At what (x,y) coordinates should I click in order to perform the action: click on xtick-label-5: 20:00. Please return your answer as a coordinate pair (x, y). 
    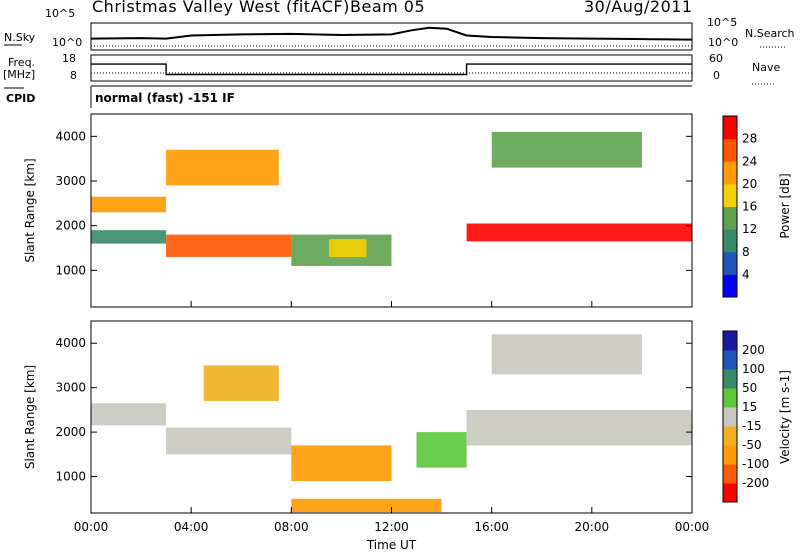
    Looking at the image, I should click on (592, 527).